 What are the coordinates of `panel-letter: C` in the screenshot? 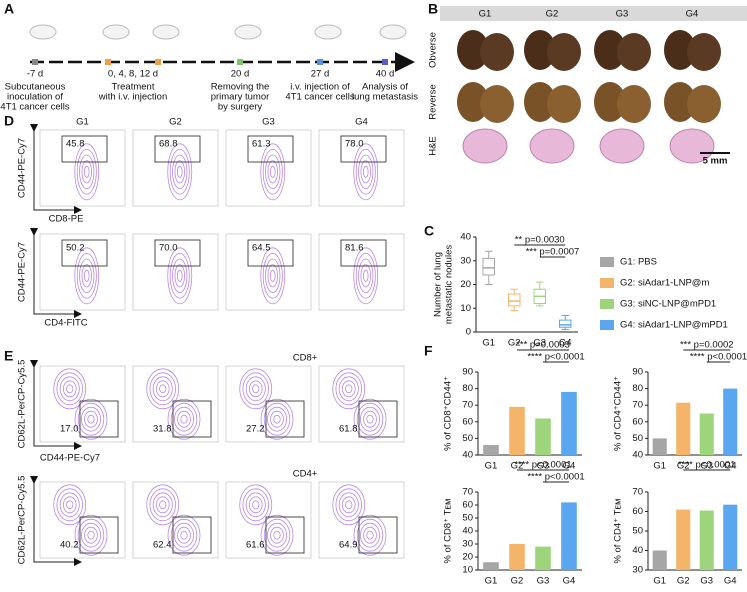 It's located at (429, 231).